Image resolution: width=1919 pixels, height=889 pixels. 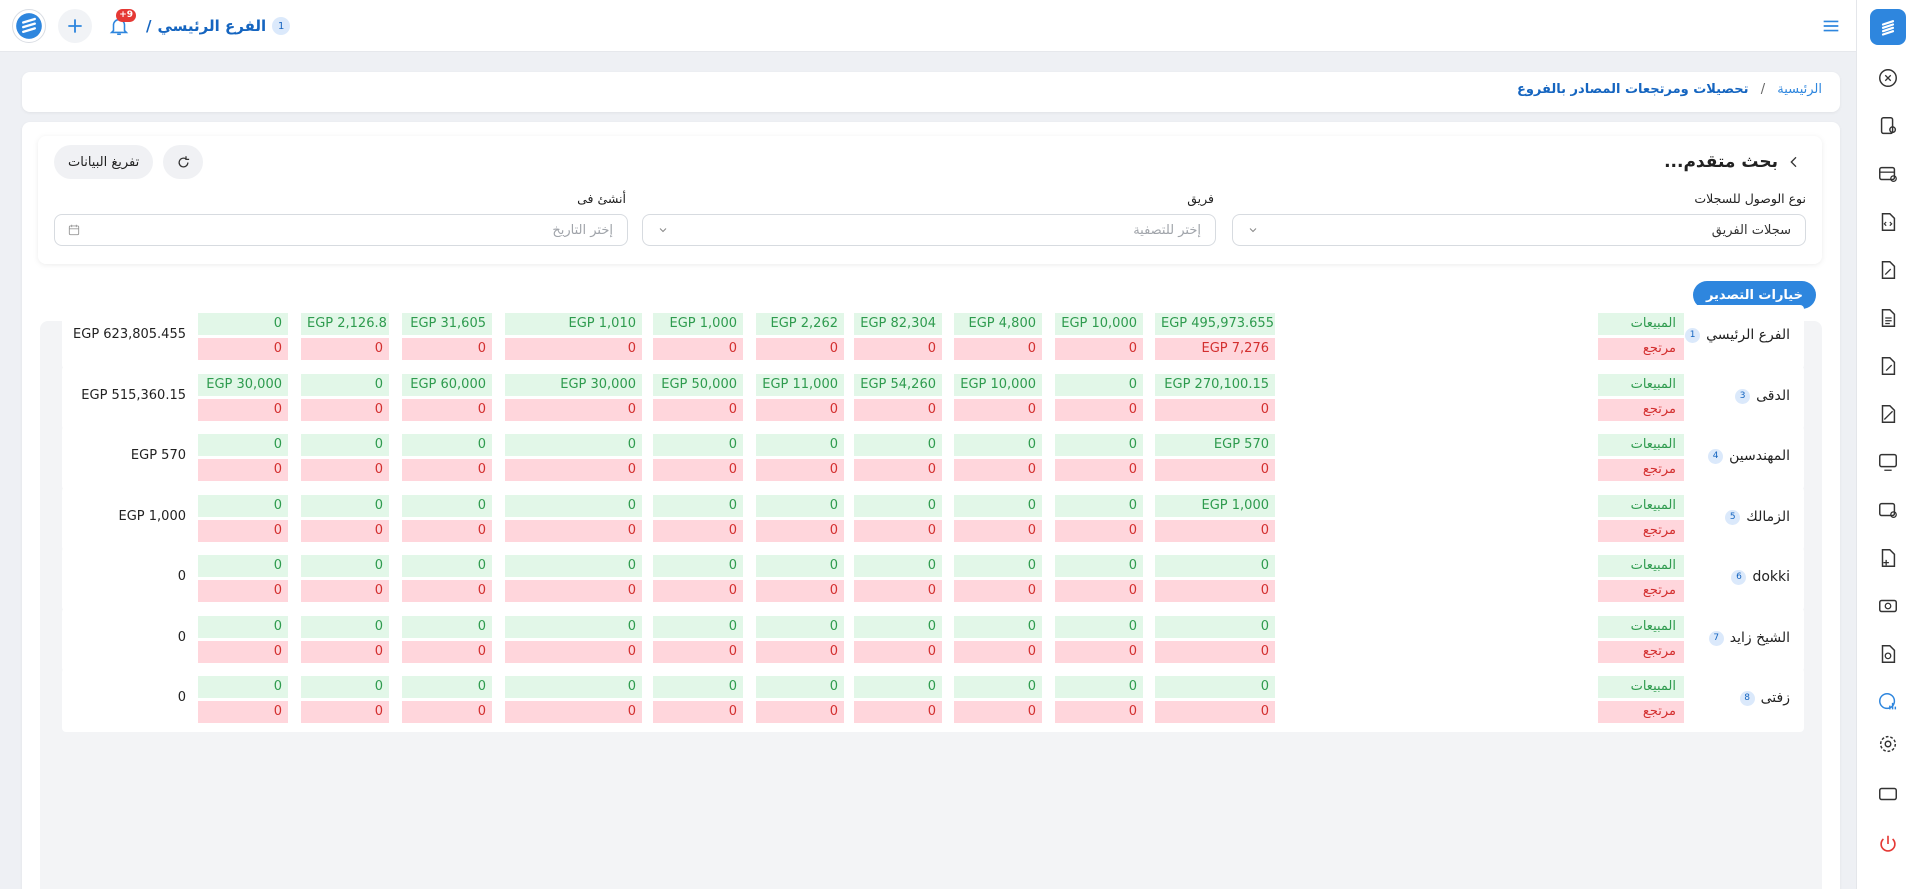 I want to click on power-icon, so click(x=1888, y=844).